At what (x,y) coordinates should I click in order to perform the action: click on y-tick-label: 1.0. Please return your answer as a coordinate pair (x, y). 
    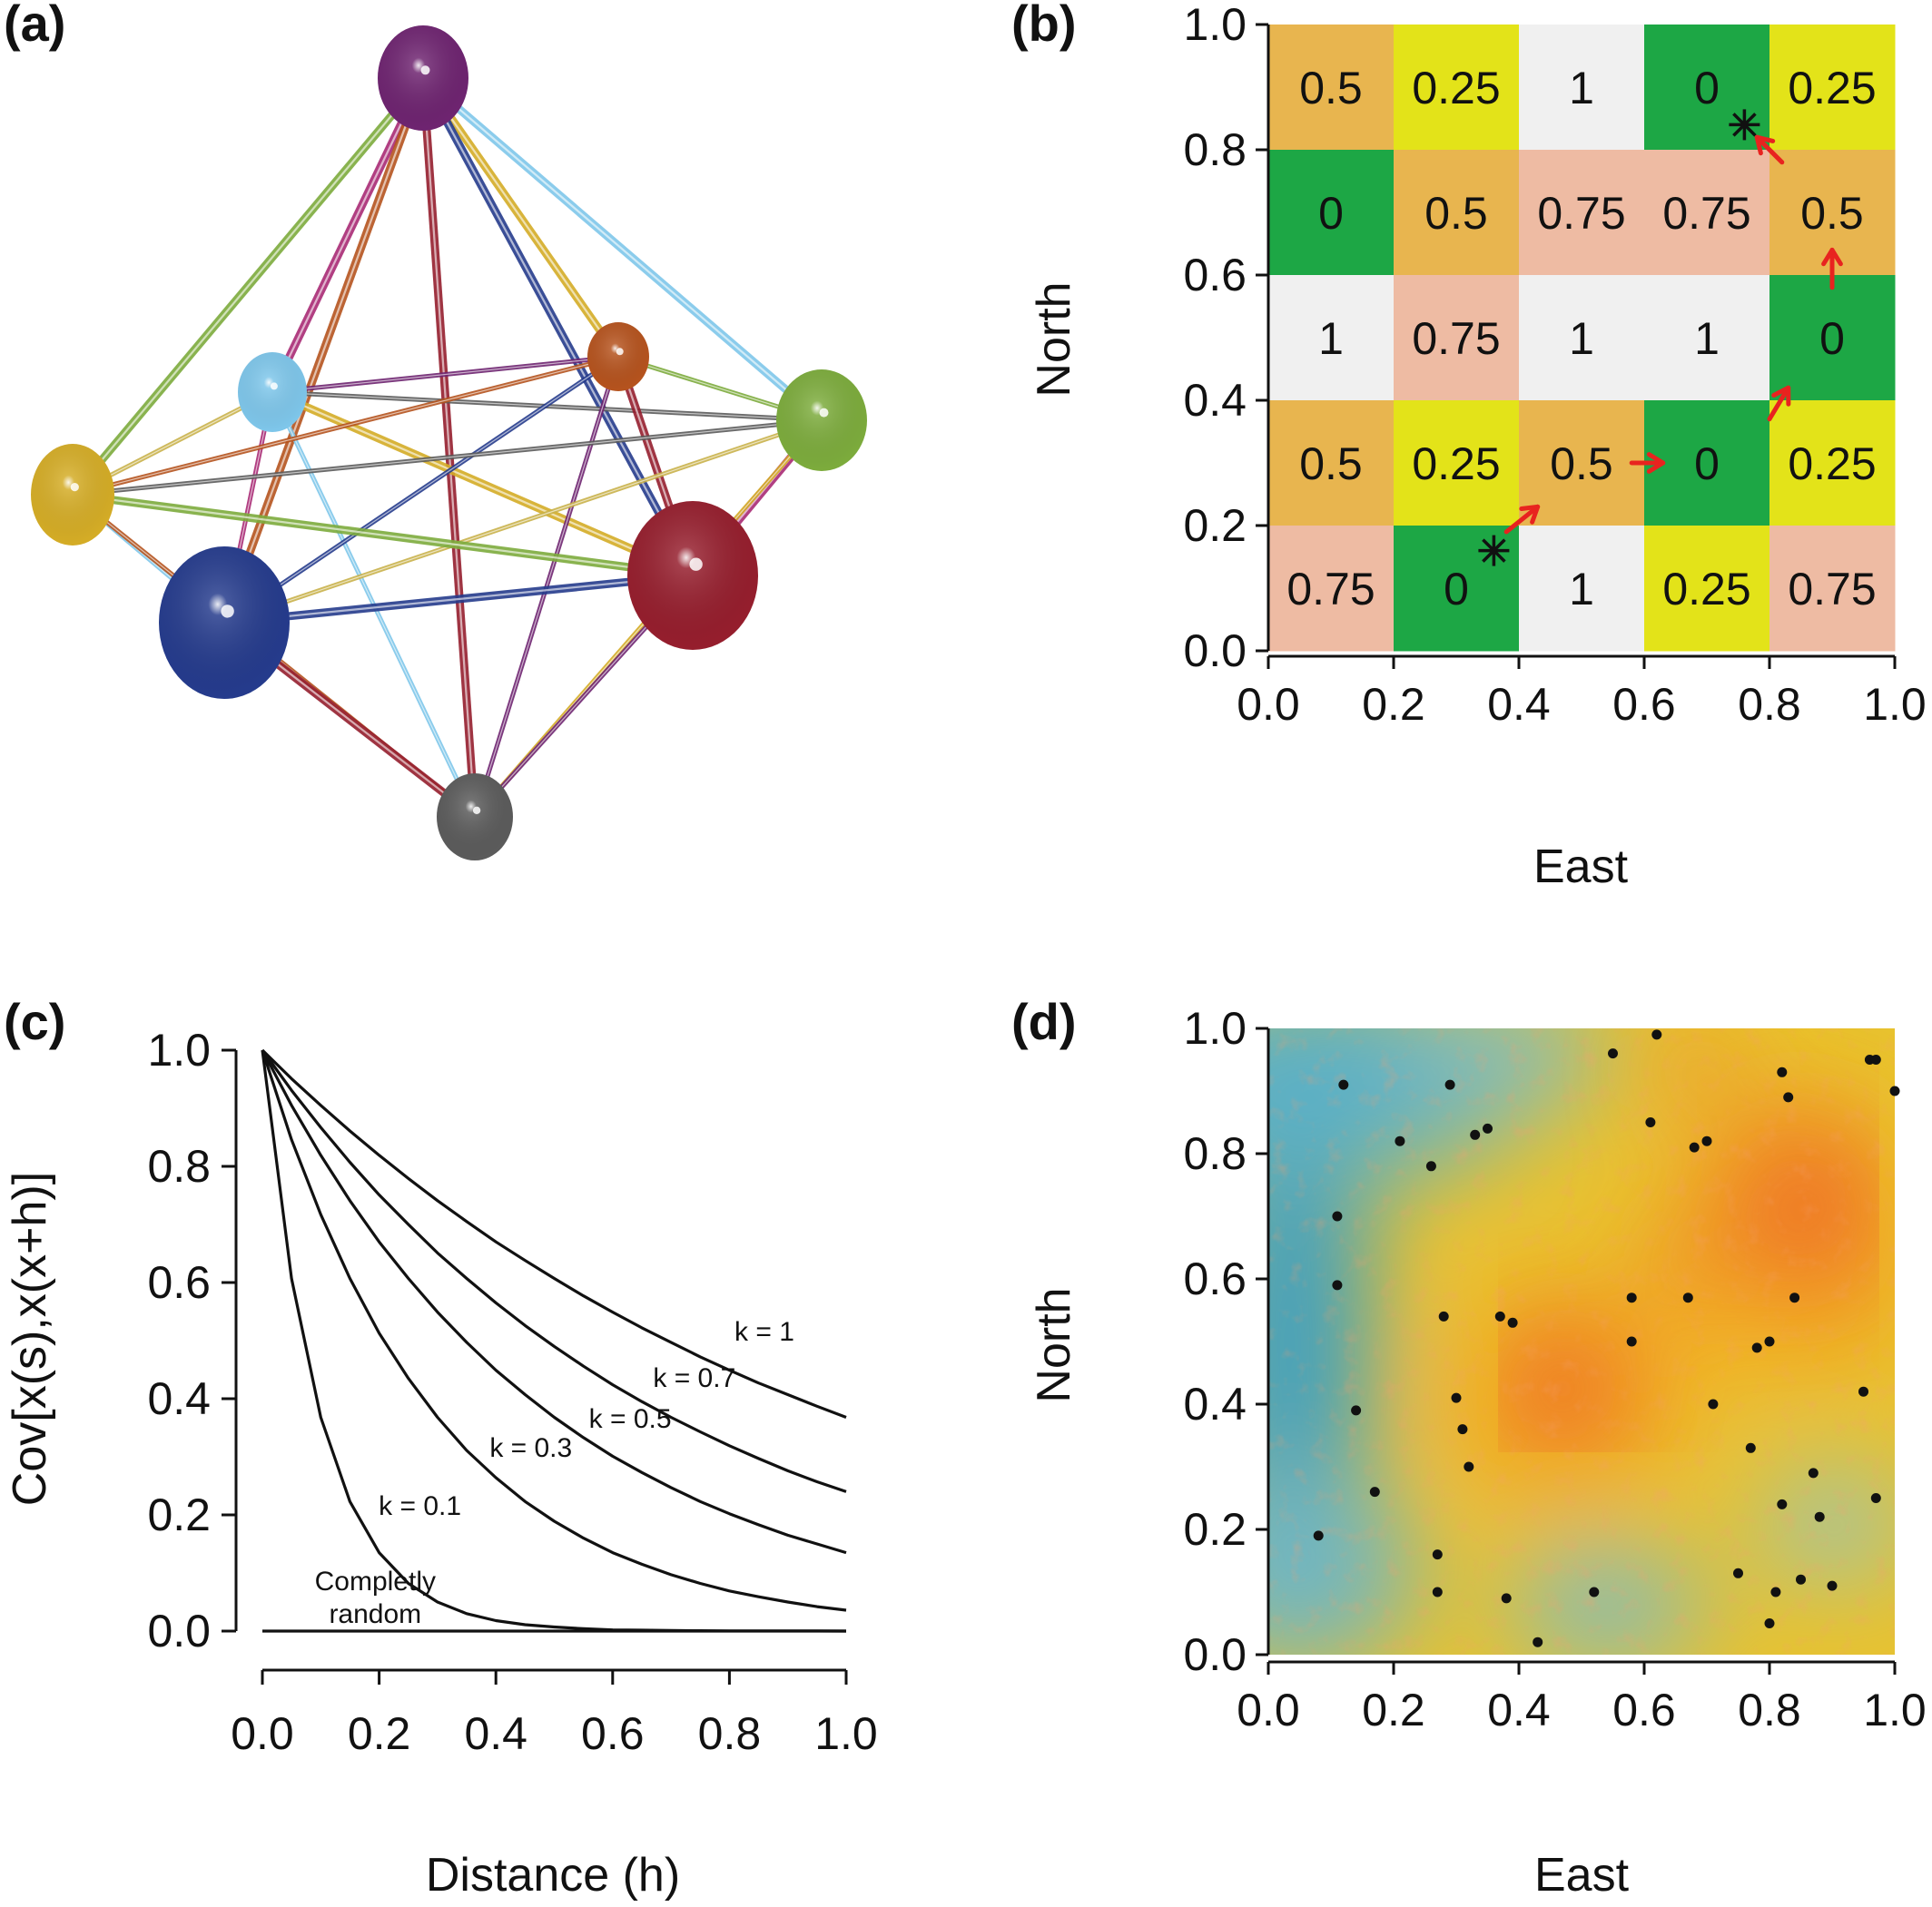
    Looking at the image, I should click on (1215, 1028).